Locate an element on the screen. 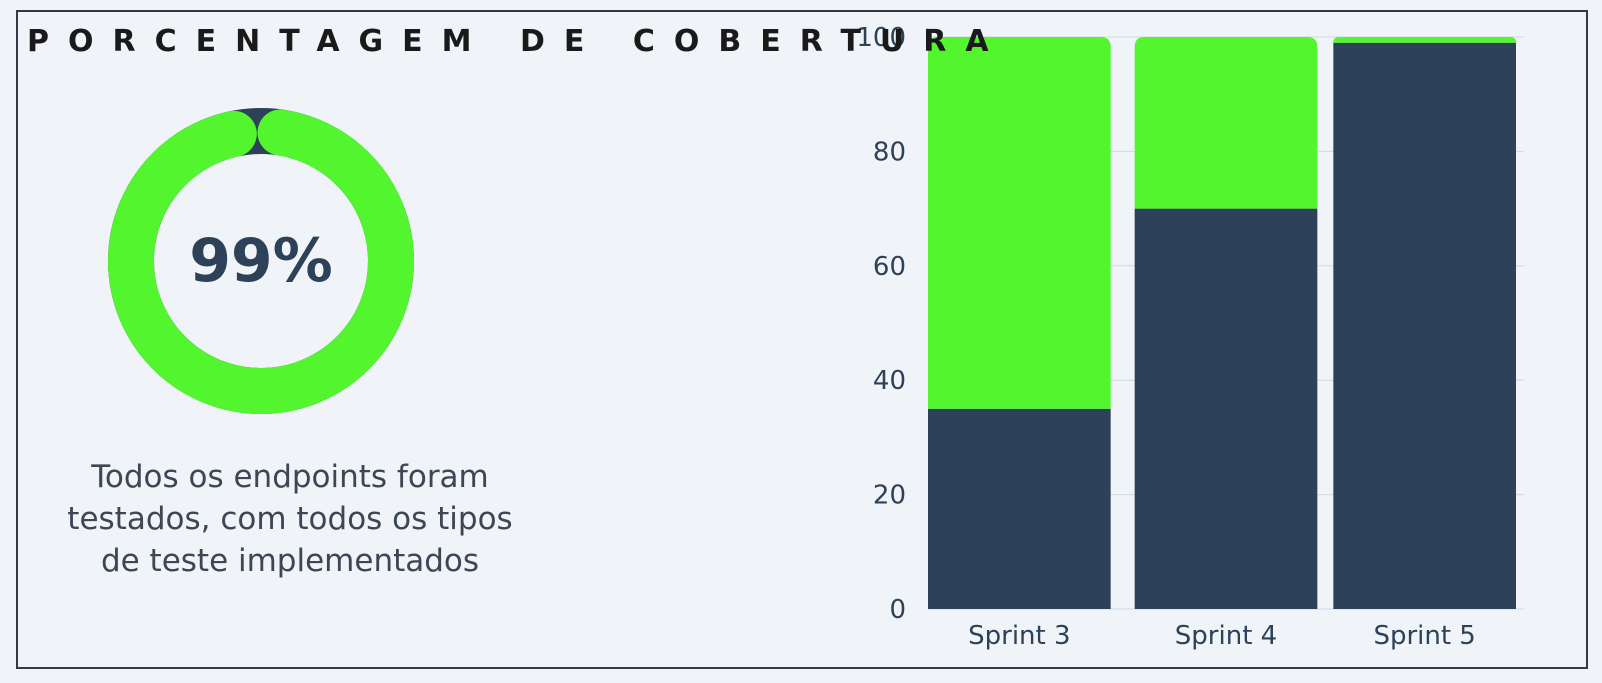  y-tick-label: 100 is located at coordinates (881, 38).